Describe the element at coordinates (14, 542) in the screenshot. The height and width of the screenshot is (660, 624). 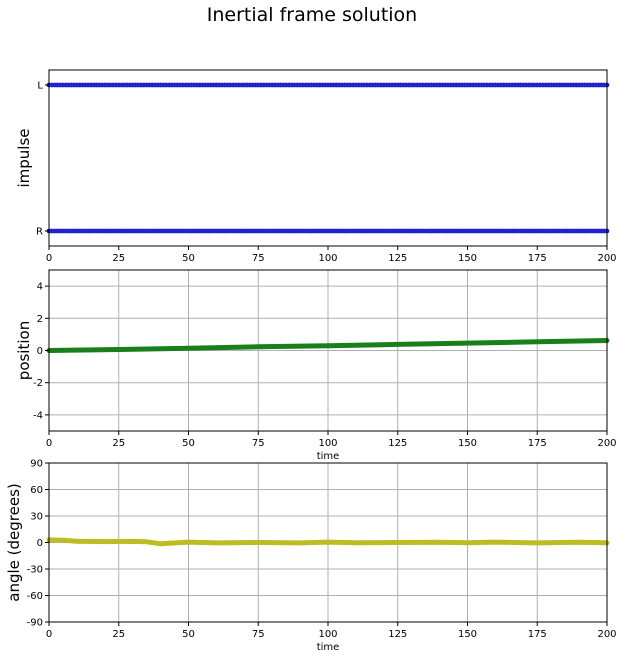
I see `angle-ylabel: angle (degrees)` at that location.